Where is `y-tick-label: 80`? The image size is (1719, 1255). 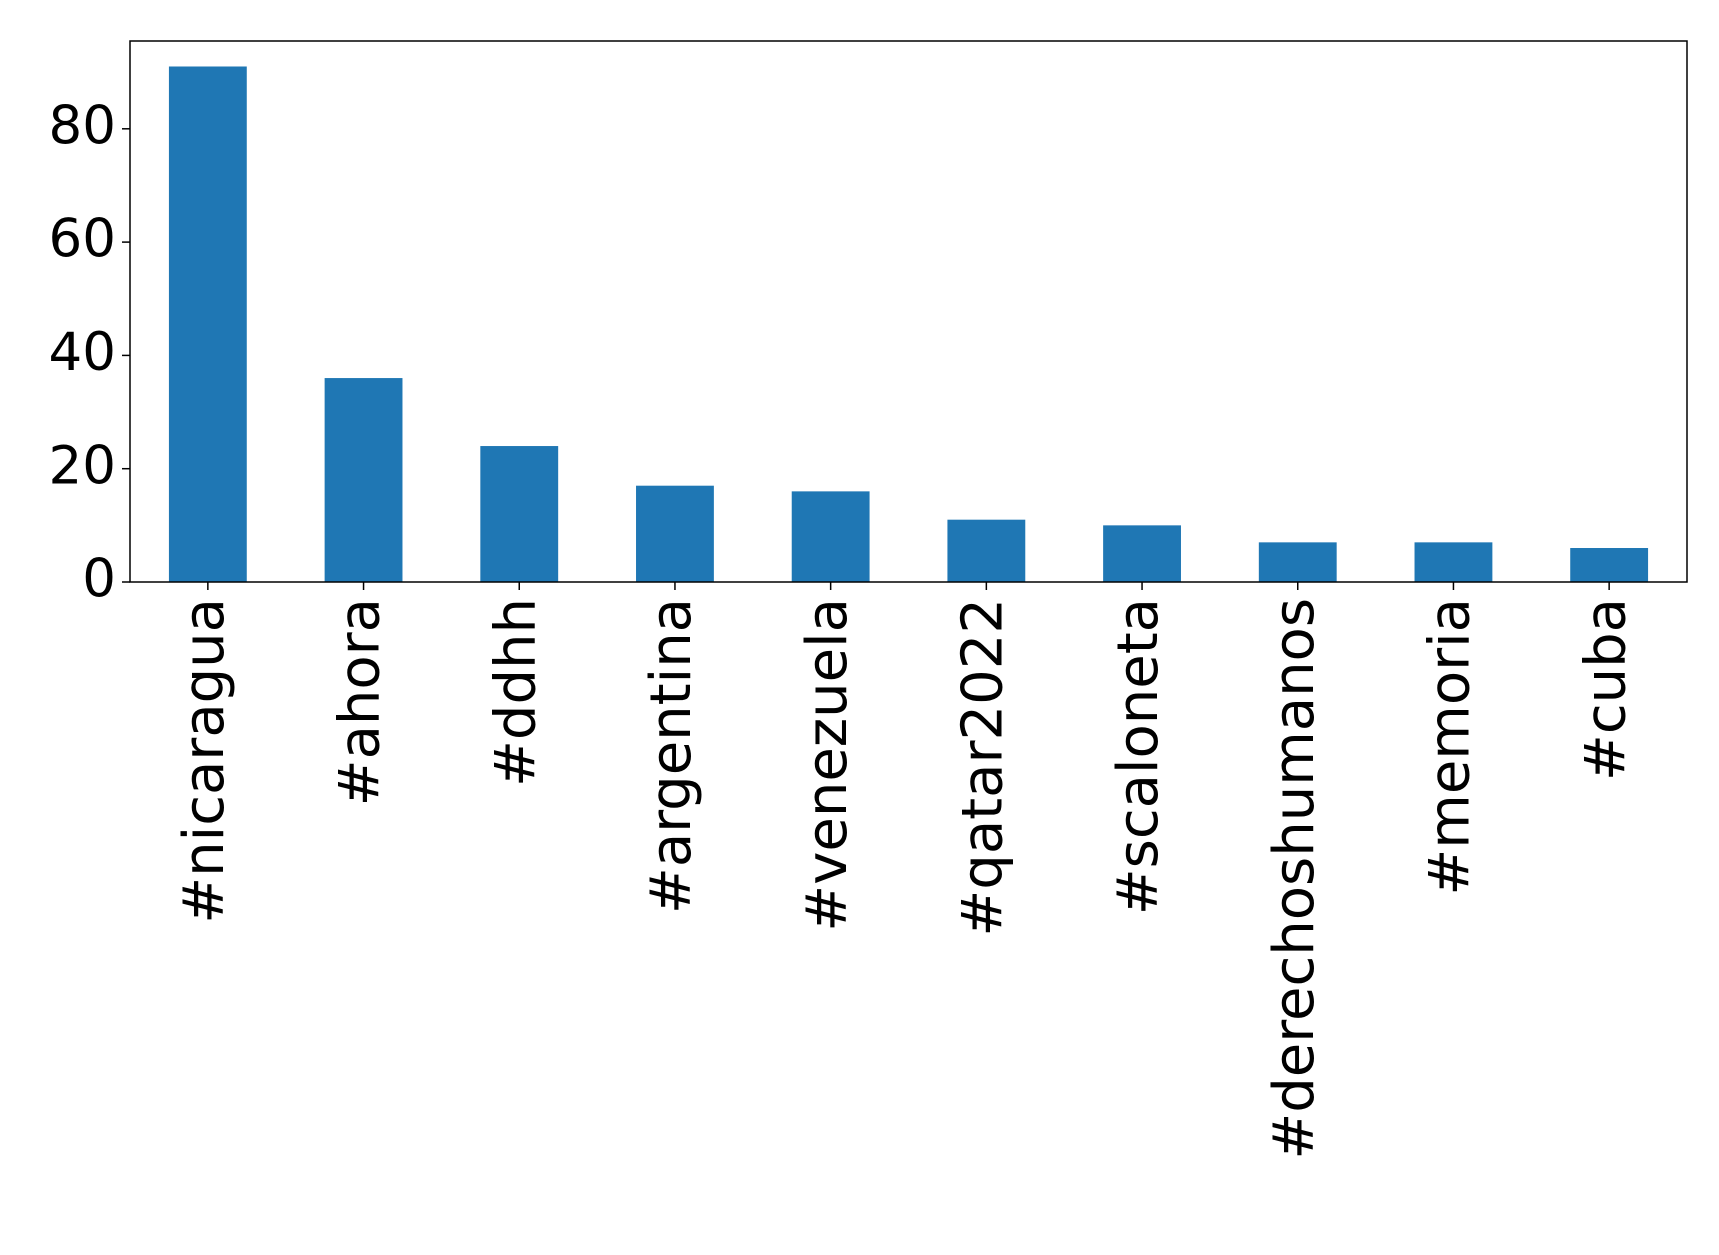
y-tick-label: 80 is located at coordinates (82, 125).